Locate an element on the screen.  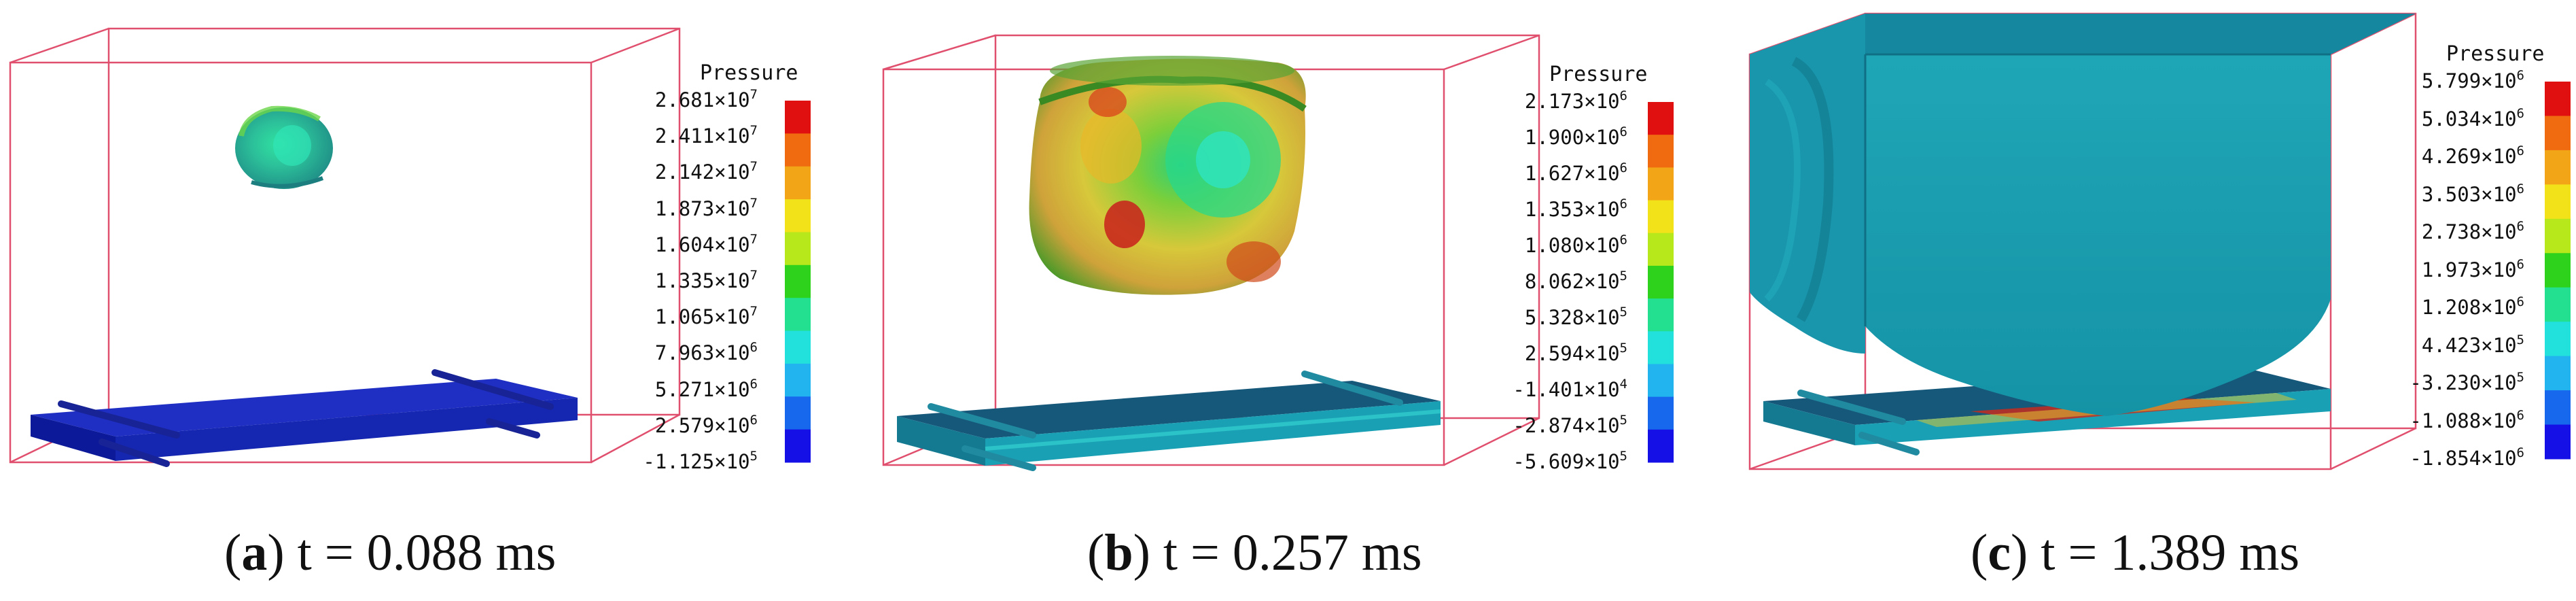
legend-tick-label: 1.873×107 is located at coordinates (683, 208).